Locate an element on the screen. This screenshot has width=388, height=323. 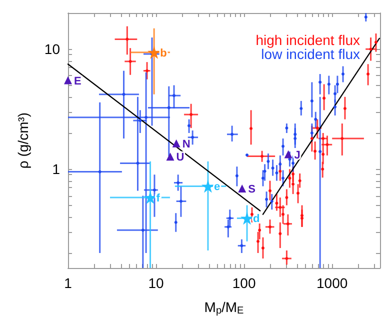
x-tick-label: 1000 is located at coordinates (332, 283).